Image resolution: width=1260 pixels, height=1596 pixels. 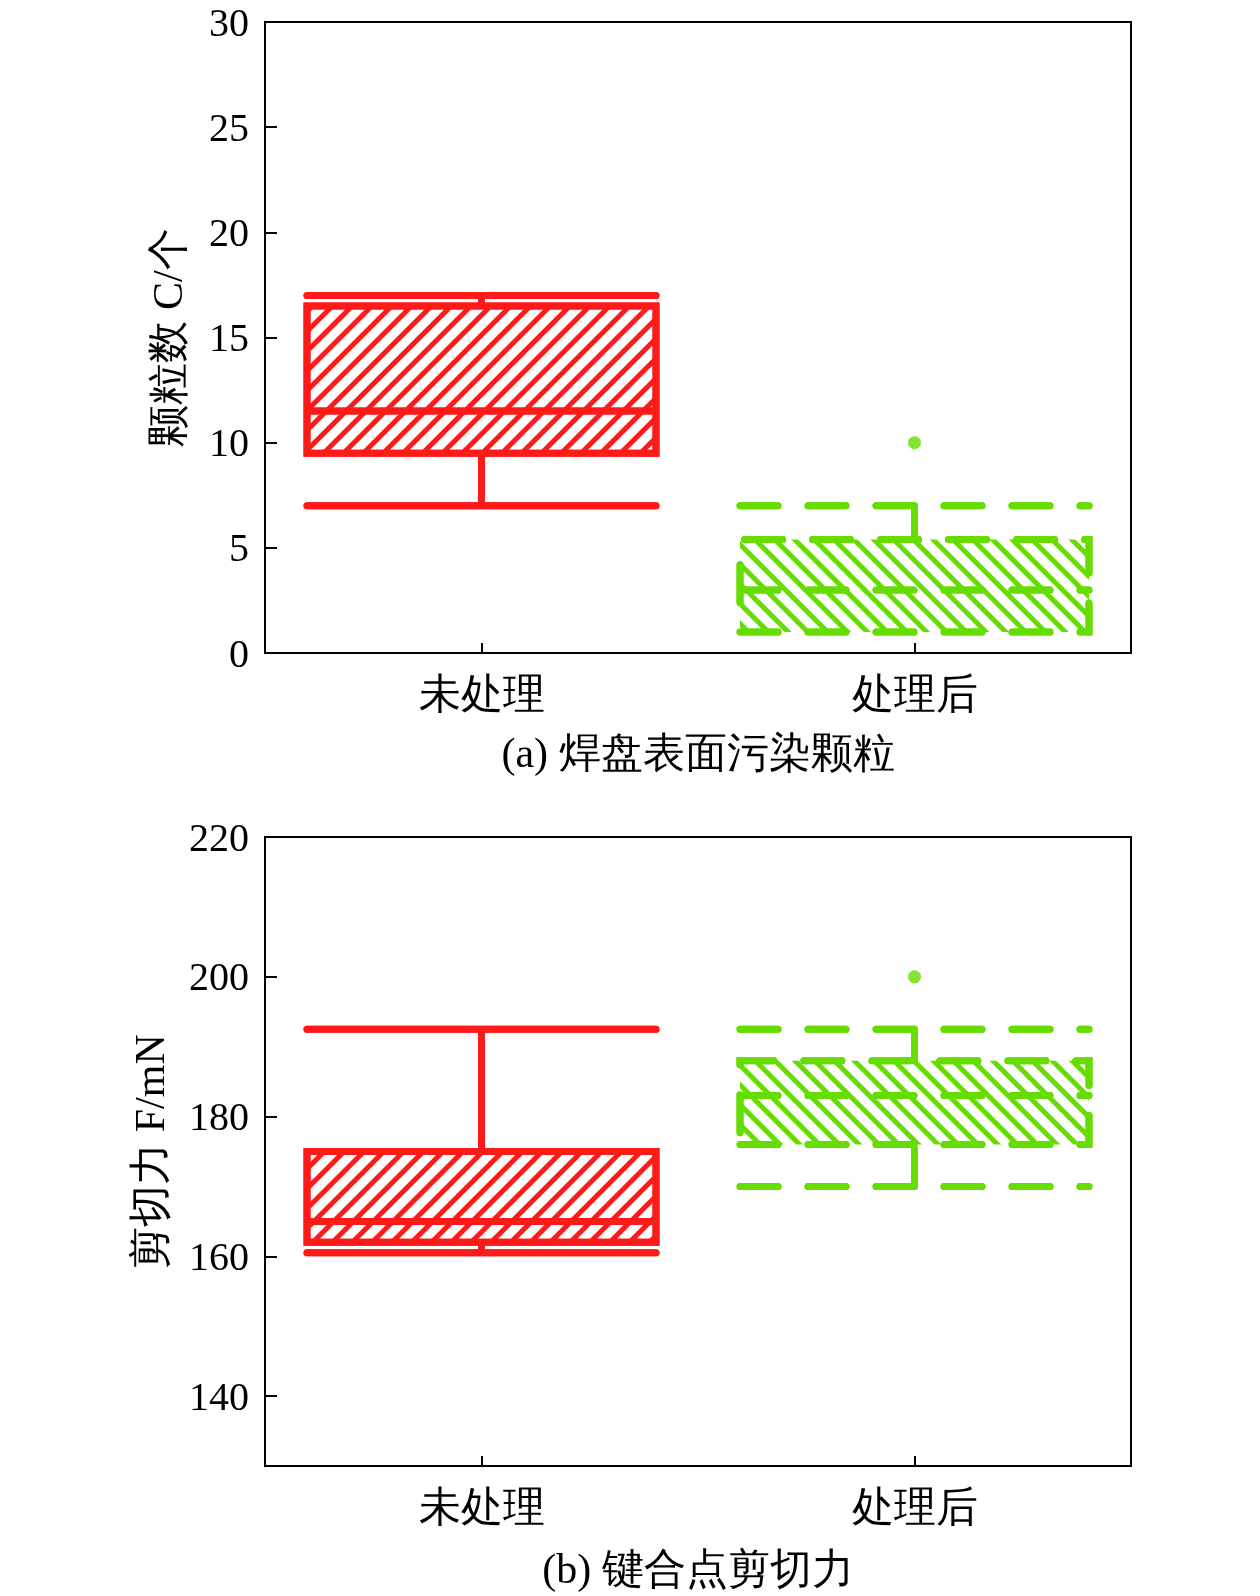 What do you see at coordinates (229, 232) in the screenshot?
I see `y-tick-label: 20` at bounding box center [229, 232].